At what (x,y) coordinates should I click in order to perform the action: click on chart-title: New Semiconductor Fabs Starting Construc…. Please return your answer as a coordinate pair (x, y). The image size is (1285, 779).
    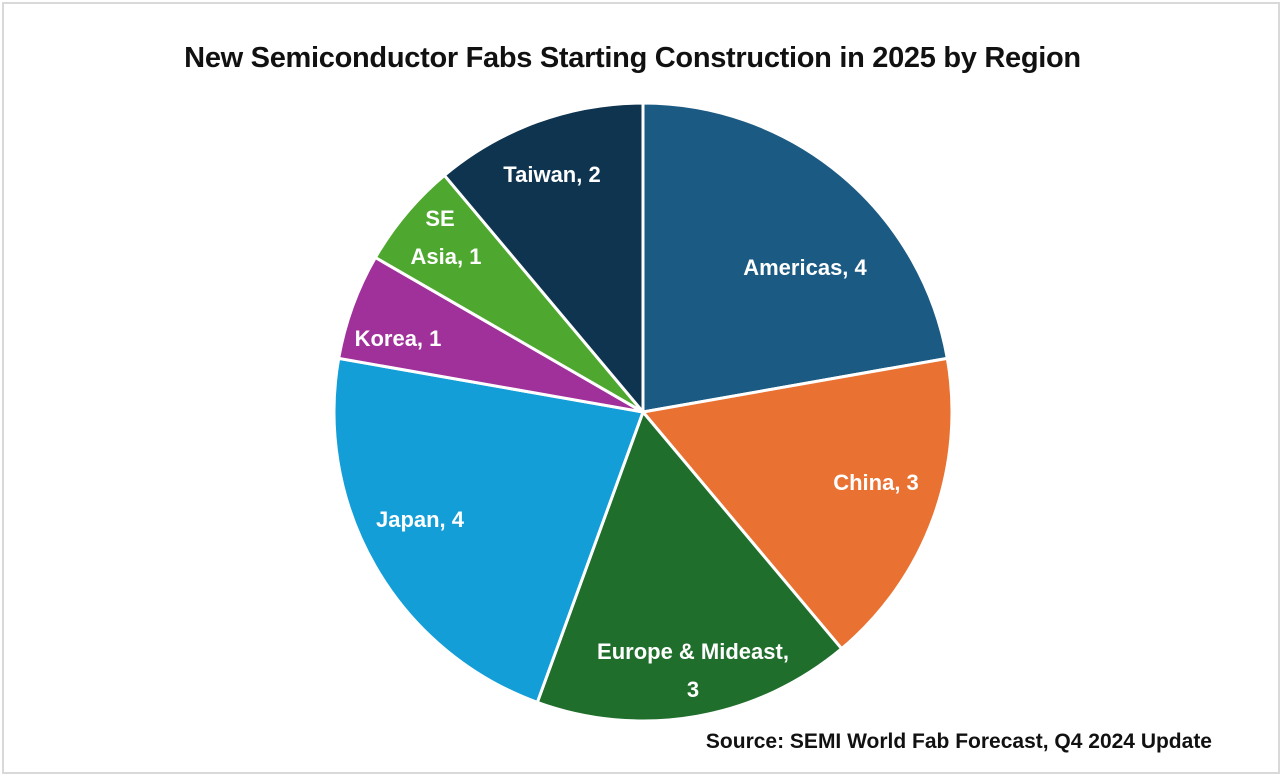
    Looking at the image, I should click on (632, 58).